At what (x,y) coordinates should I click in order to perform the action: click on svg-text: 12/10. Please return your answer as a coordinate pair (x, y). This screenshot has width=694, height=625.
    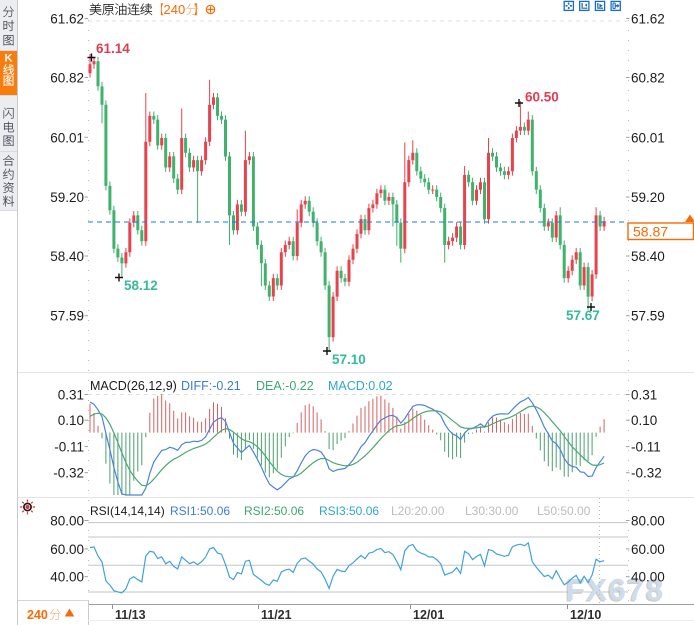
    Looking at the image, I should click on (585, 615).